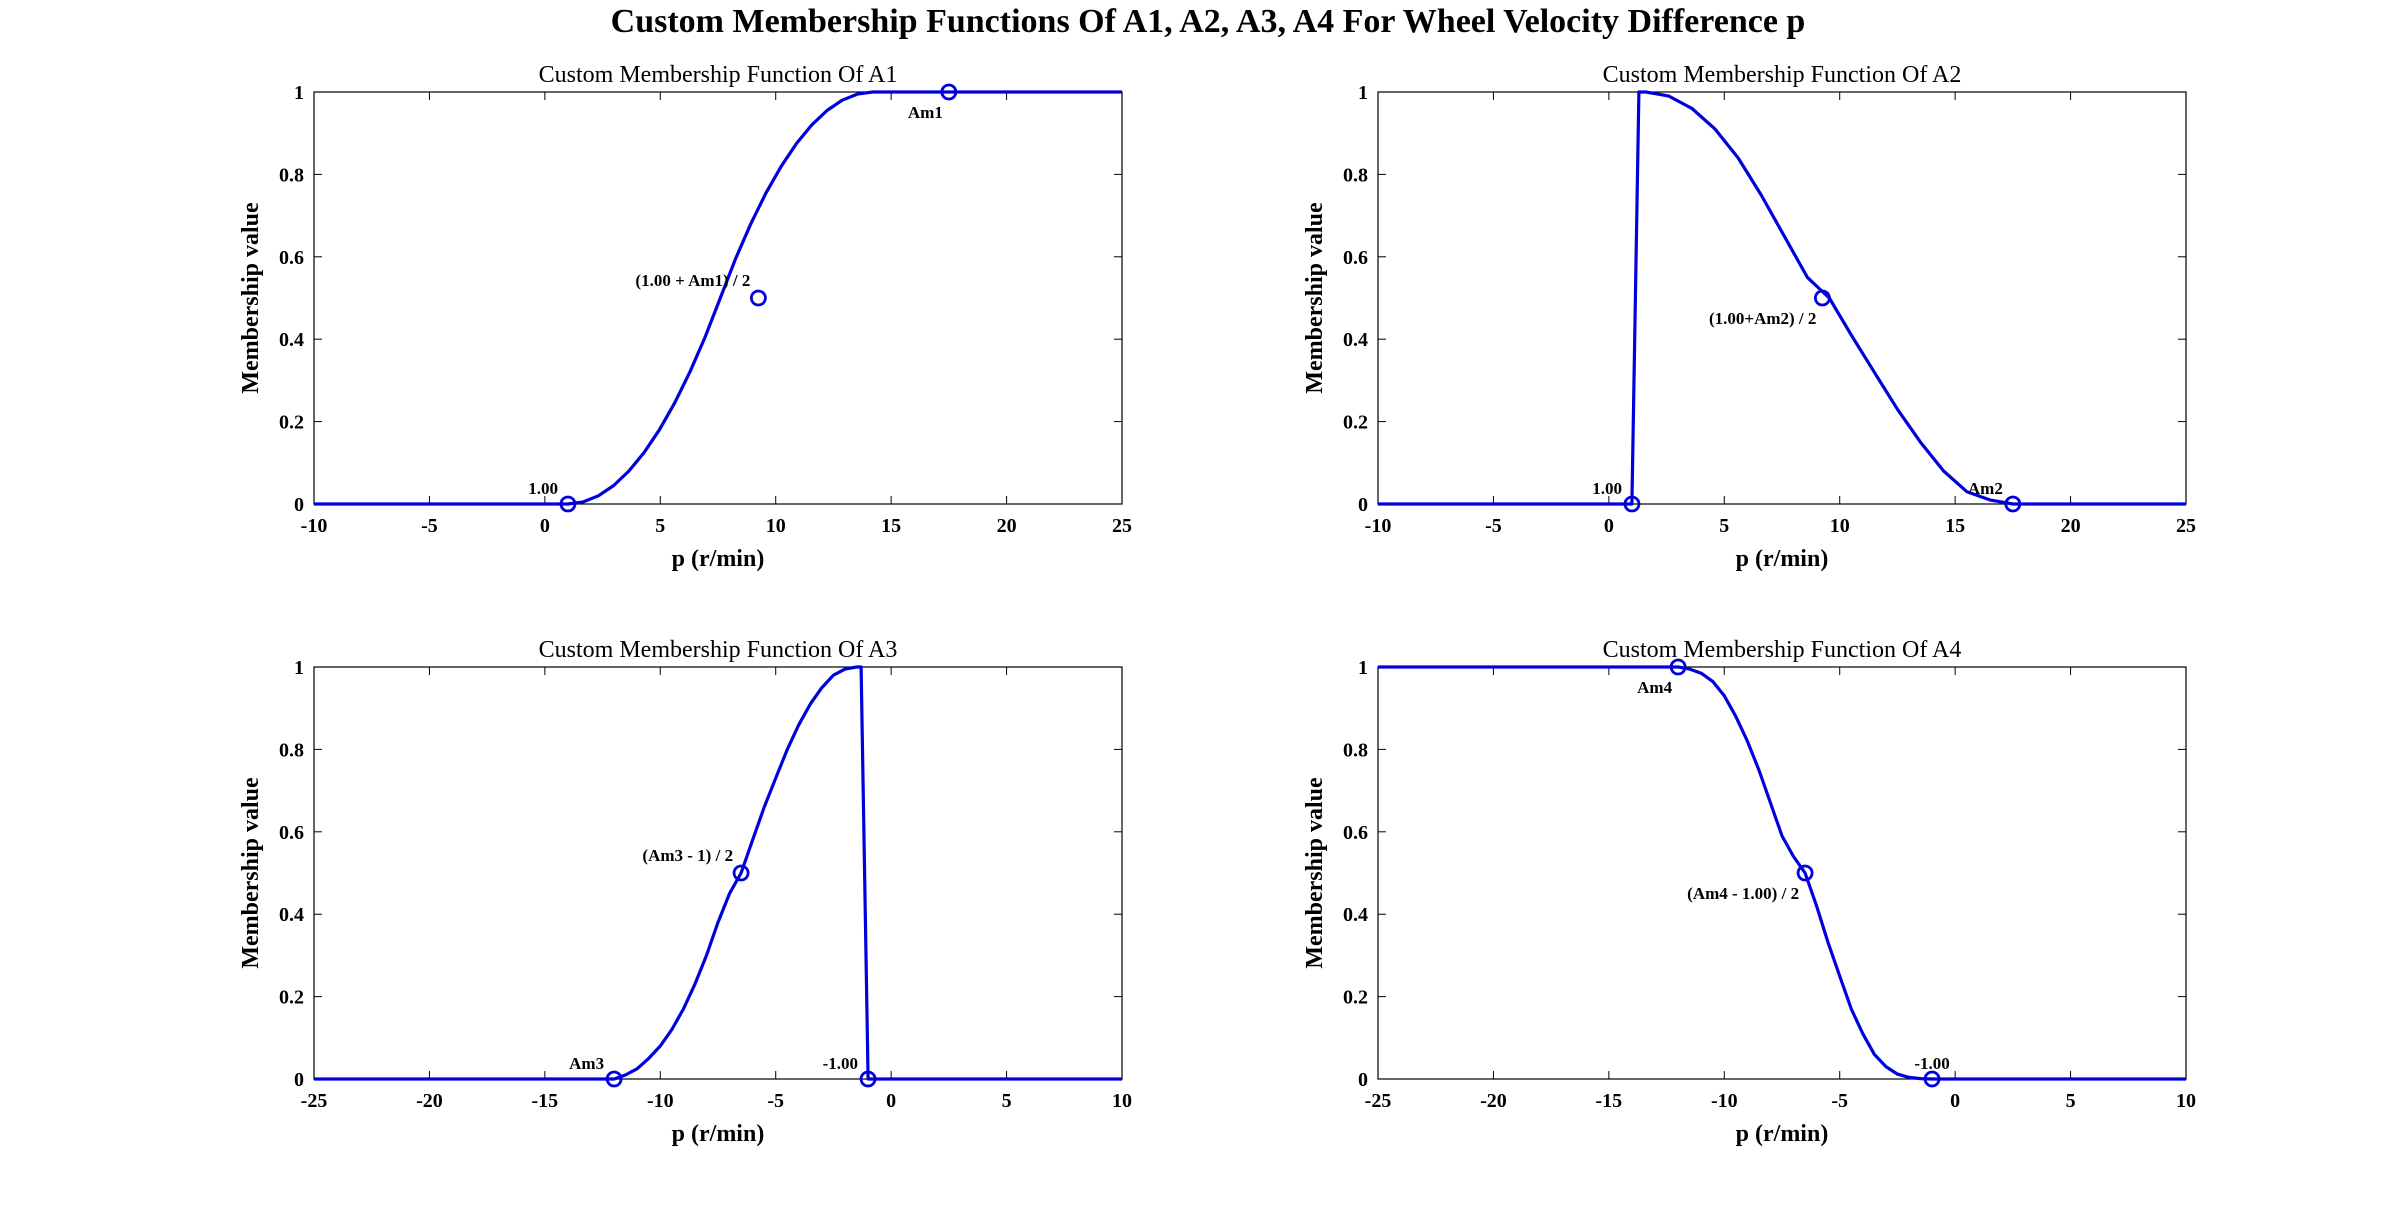 The width and height of the screenshot is (2400, 1207). What do you see at coordinates (718, 650) in the screenshot?
I see `subplot-title: Custom Membership Function Of A3` at bounding box center [718, 650].